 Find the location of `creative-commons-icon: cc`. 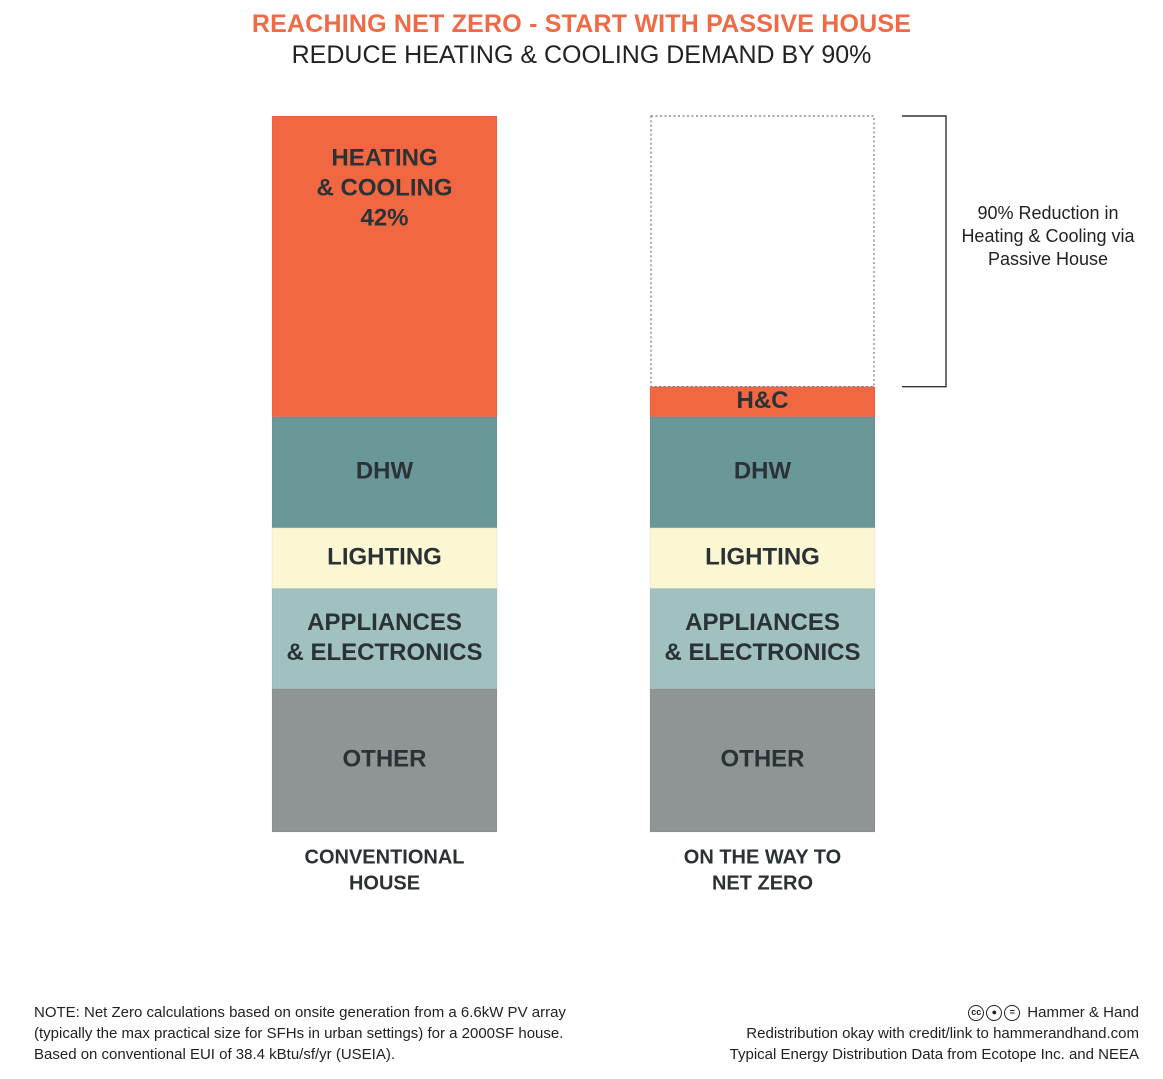

creative-commons-icon: cc is located at coordinates (976, 1012).